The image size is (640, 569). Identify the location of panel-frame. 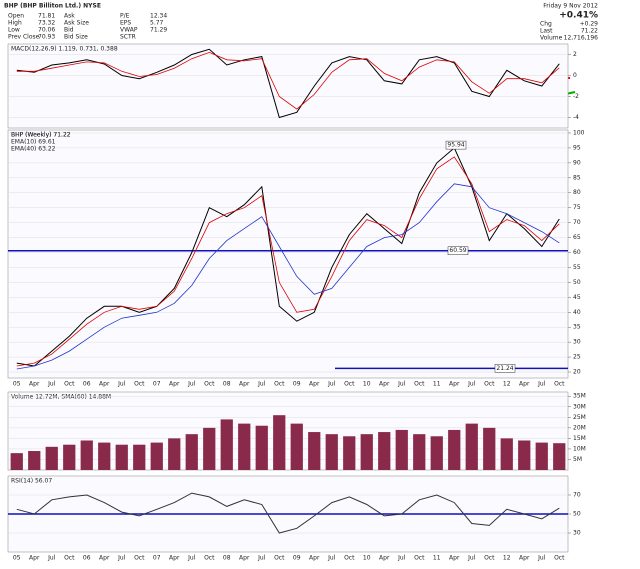
(288, 86).